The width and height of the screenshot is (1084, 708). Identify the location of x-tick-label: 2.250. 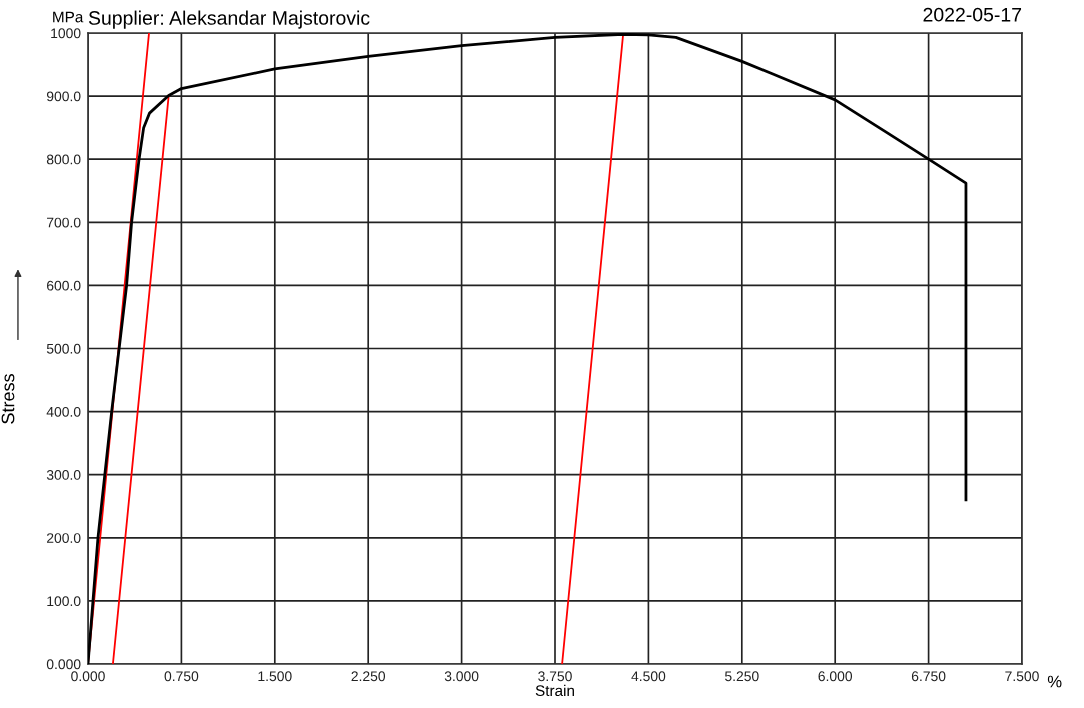
(368, 676).